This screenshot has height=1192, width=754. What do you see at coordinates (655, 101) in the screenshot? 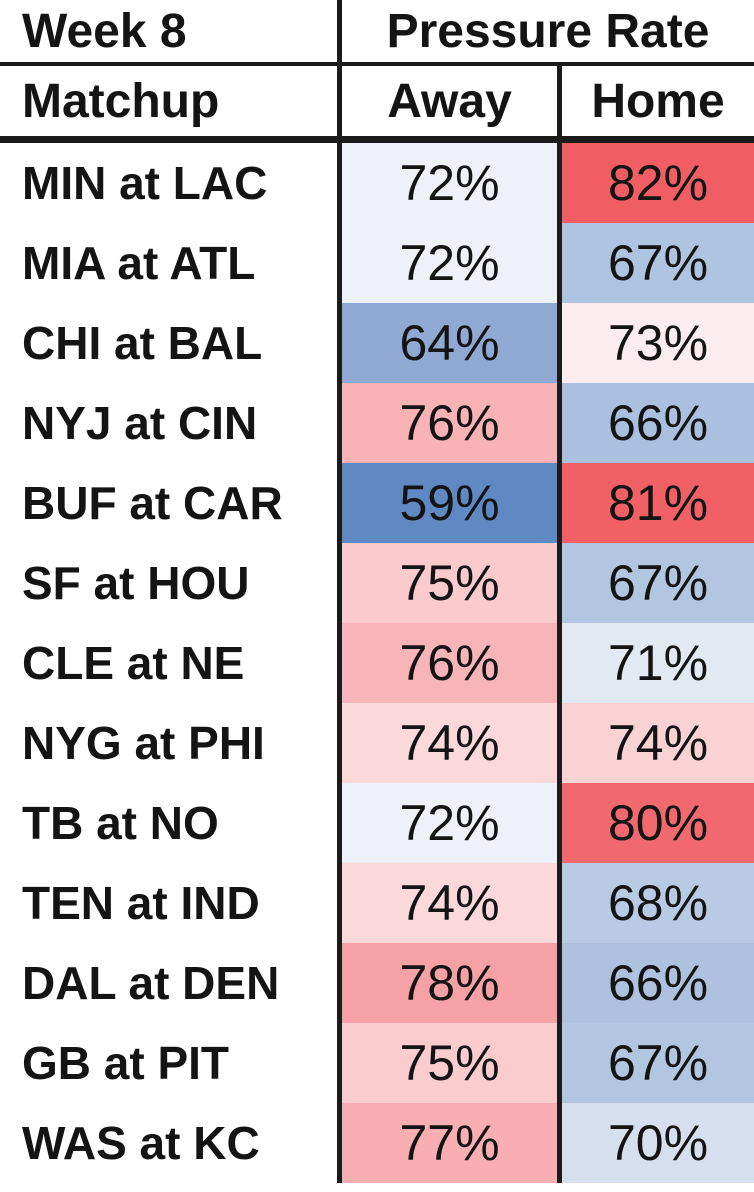
I see `home-column-header: Home` at bounding box center [655, 101].